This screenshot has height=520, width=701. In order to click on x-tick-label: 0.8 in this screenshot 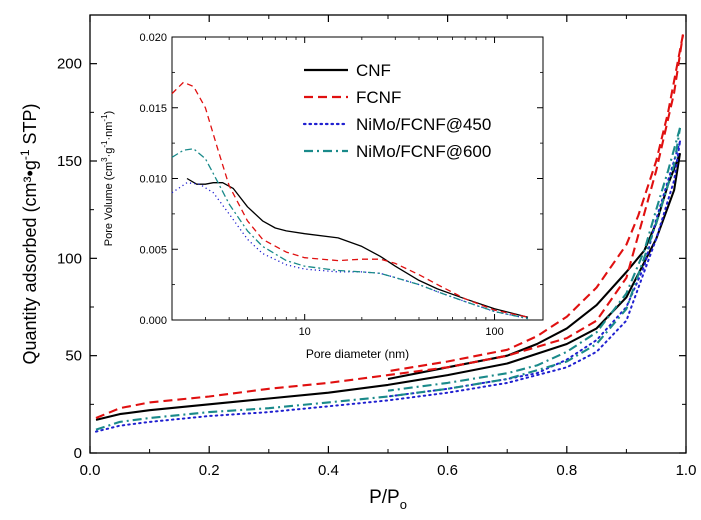, I will do `click(566, 470)`.